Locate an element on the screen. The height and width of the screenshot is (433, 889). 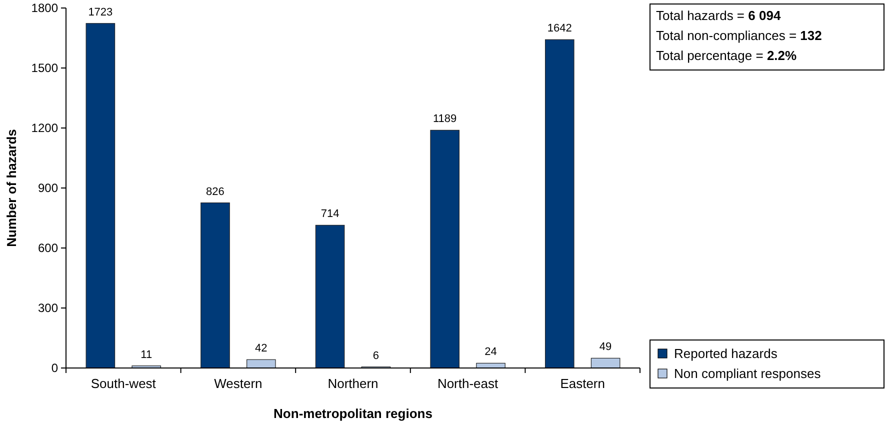
x-tick-label: Eastern is located at coordinates (583, 383).